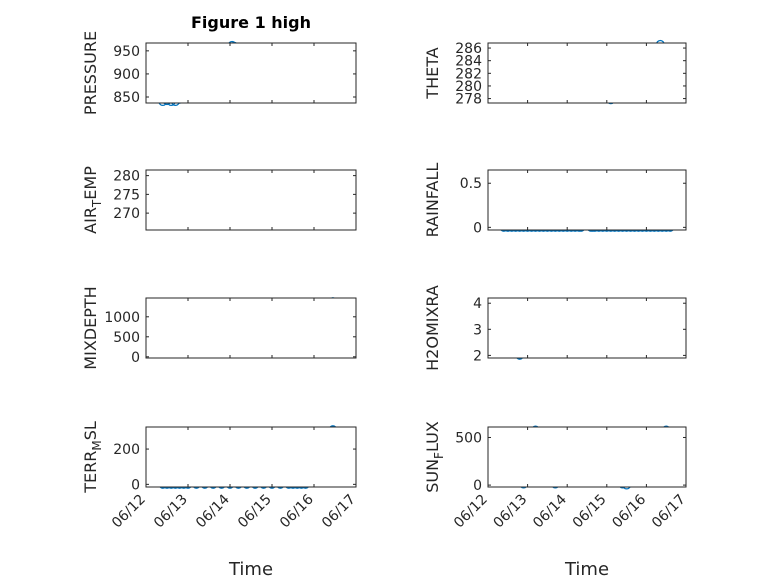  Describe the element at coordinates (471, 184) in the screenshot. I see `y-tick-label: 0.5` at that location.